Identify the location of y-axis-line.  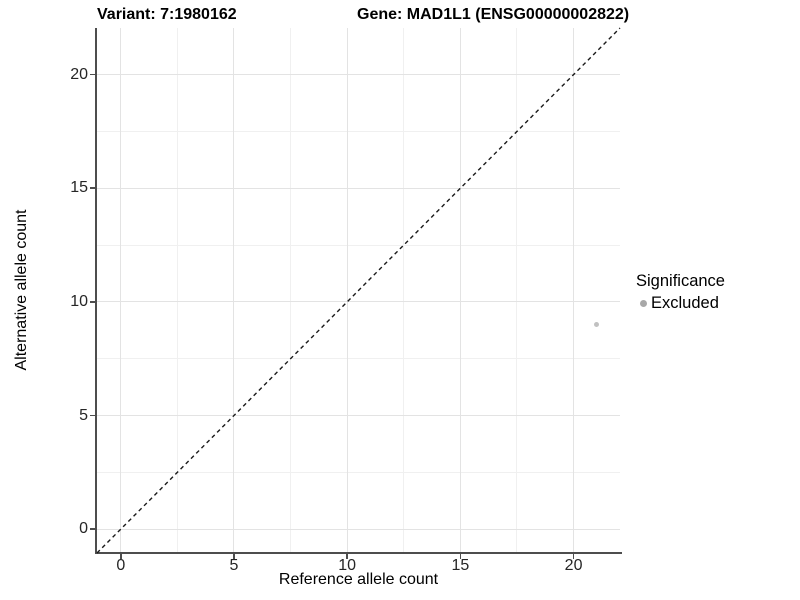
(96, 291).